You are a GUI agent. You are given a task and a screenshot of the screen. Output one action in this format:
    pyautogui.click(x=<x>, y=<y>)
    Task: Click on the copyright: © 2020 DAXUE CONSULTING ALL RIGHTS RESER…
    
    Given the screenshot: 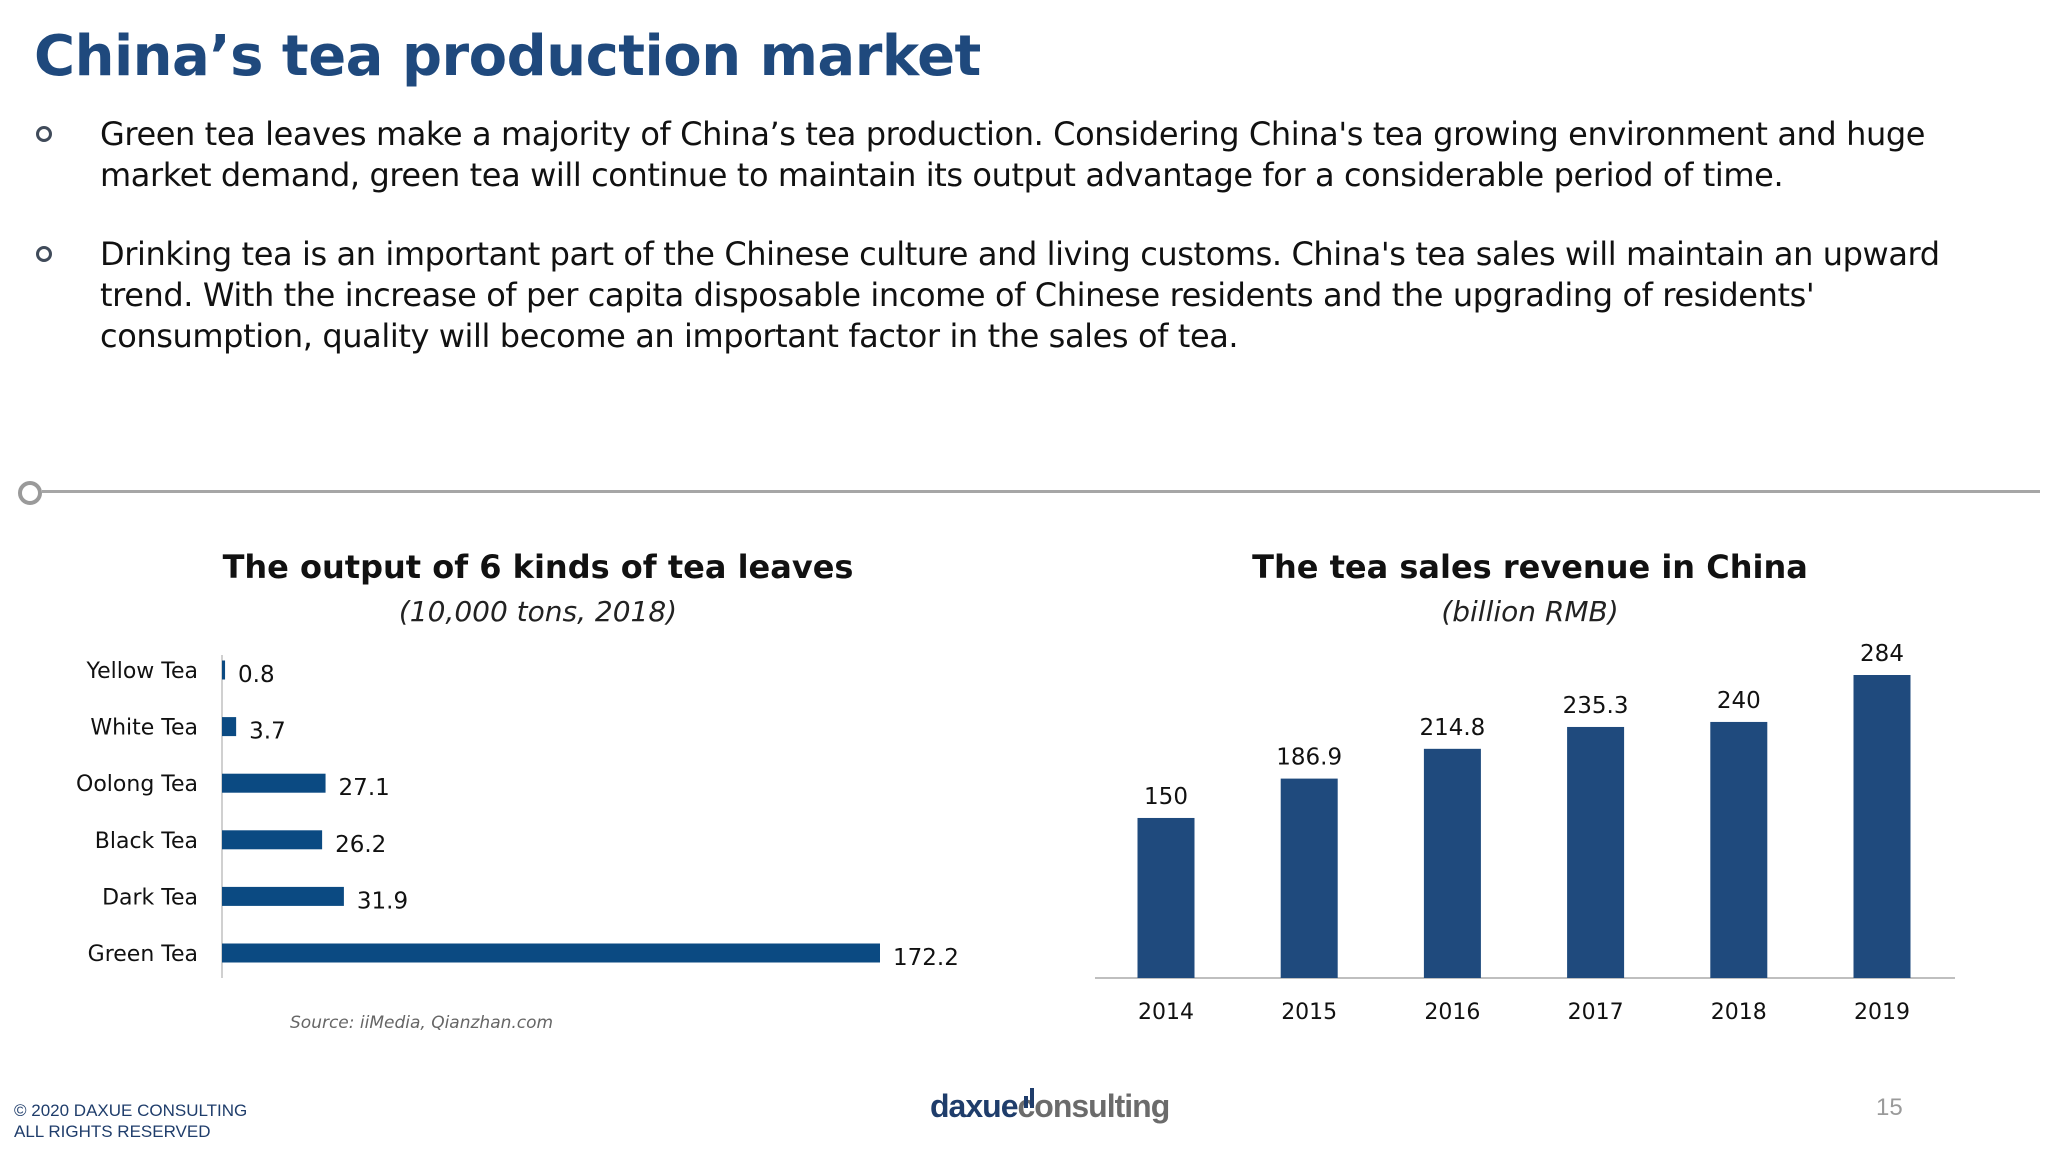 What is the action you would take?
    pyautogui.click(x=130, y=1121)
    